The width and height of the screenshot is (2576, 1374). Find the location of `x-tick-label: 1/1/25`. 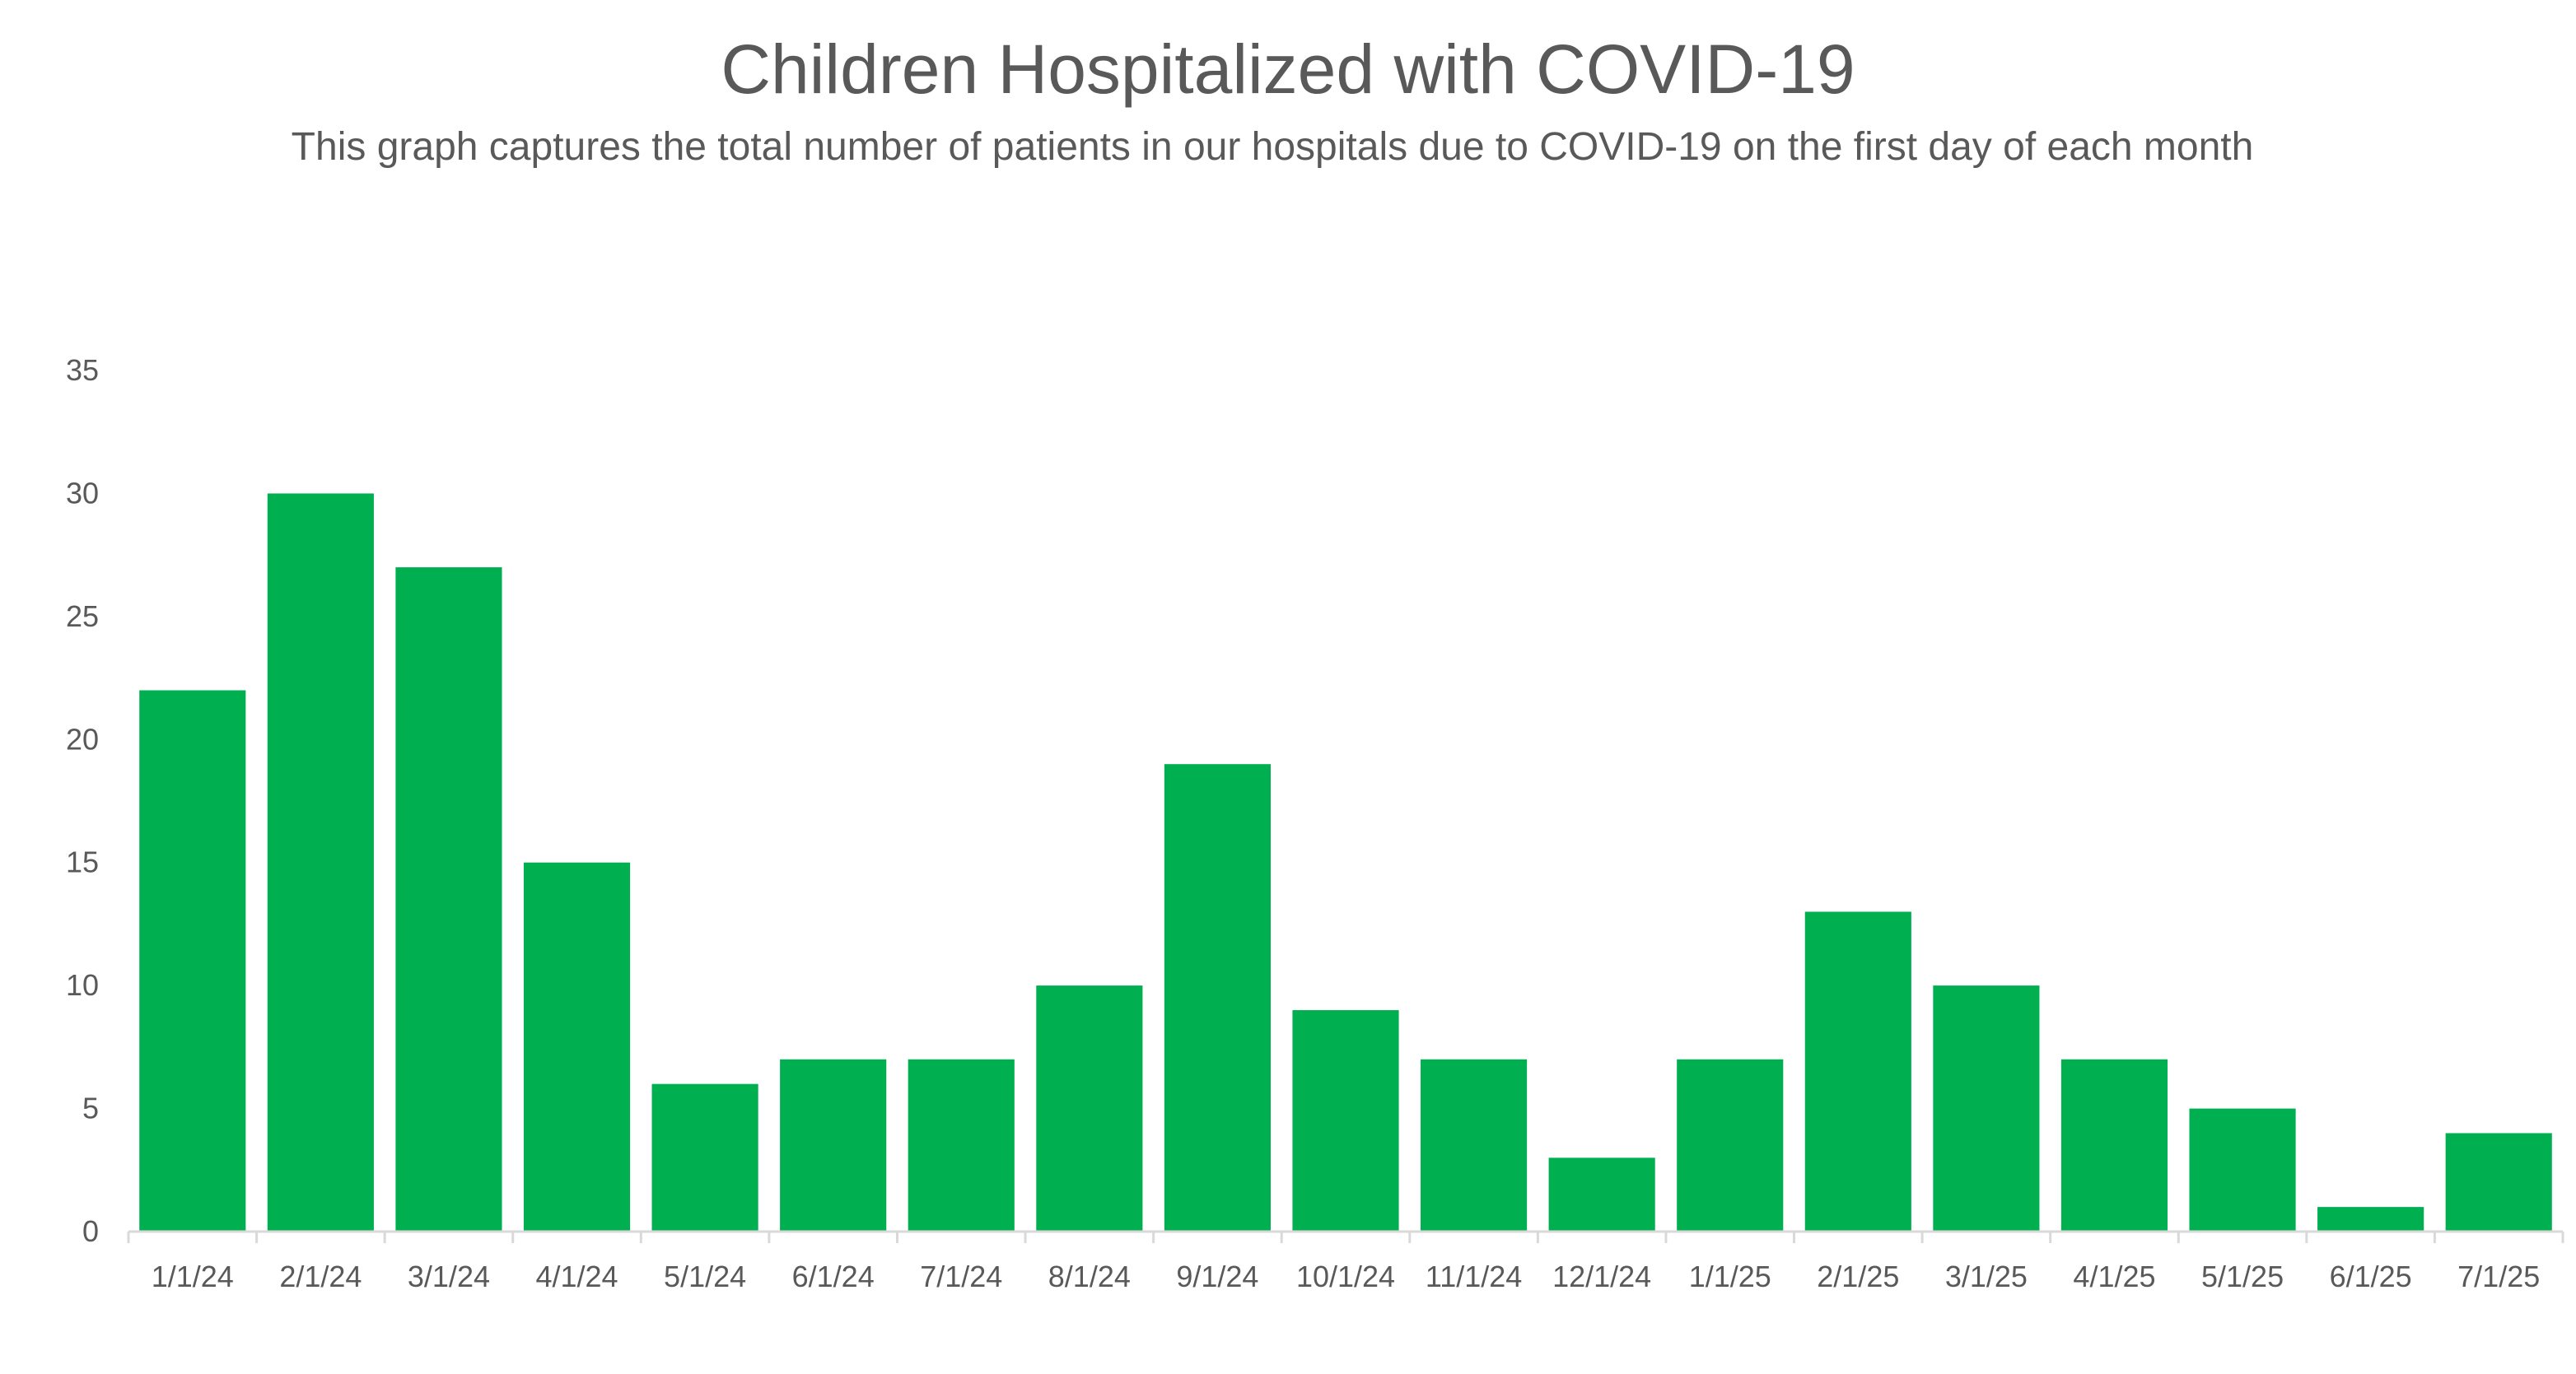

x-tick-label: 1/1/25 is located at coordinates (1730, 1276).